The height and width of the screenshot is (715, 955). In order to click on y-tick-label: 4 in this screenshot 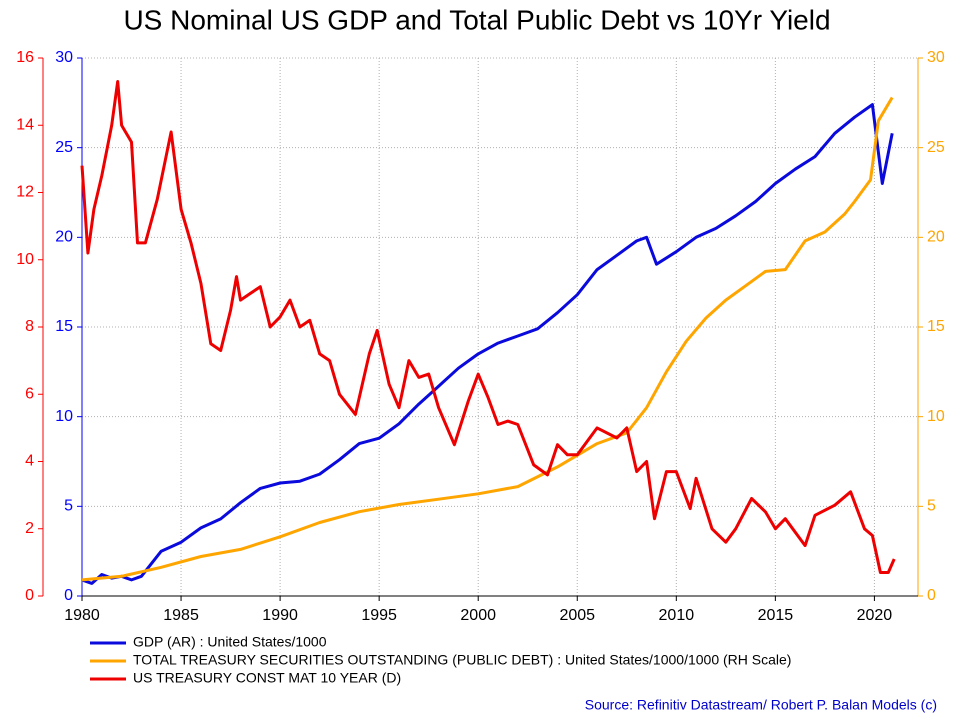, I will do `click(29, 461)`.